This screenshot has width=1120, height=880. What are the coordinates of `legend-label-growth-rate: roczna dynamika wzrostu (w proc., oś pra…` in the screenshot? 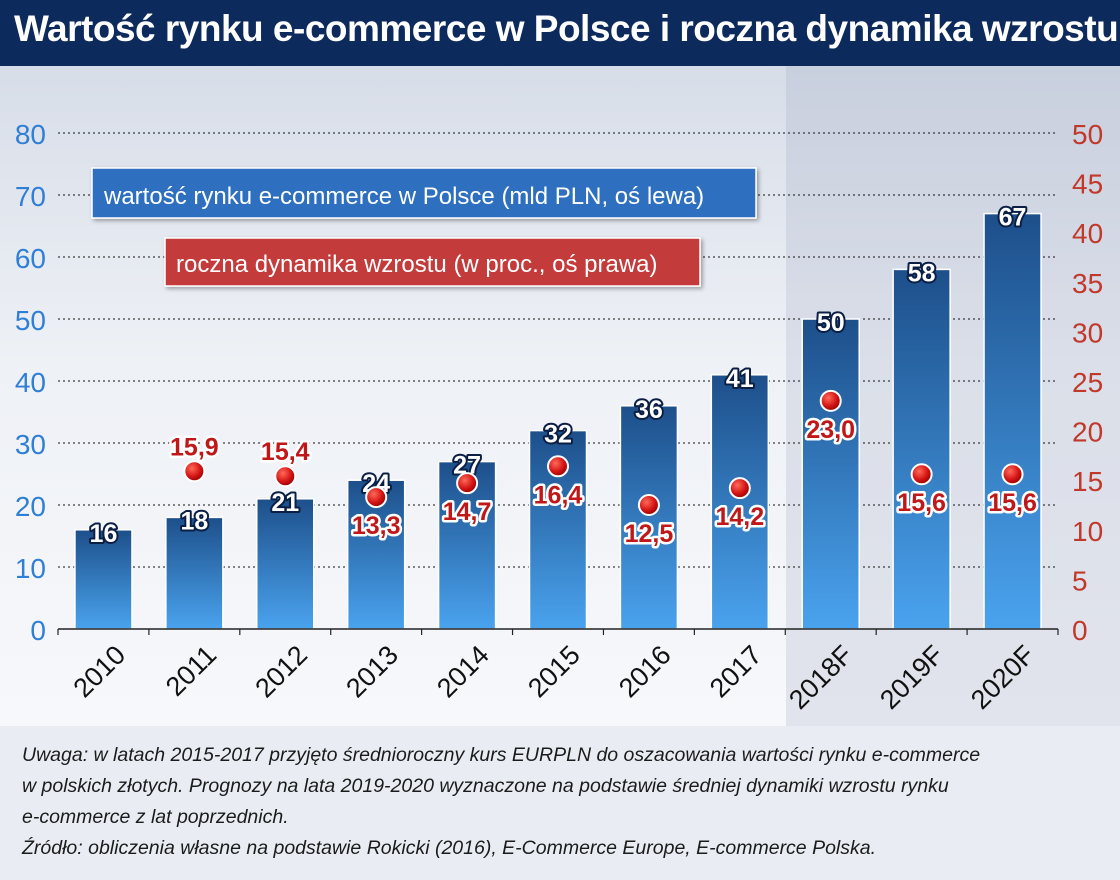 It's located at (417, 264).